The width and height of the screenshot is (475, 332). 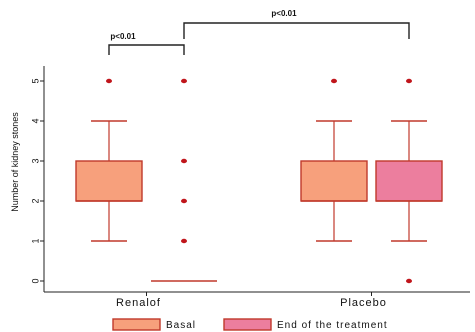 What do you see at coordinates (35, 160) in the screenshot?
I see `y-tick-label: 3` at bounding box center [35, 160].